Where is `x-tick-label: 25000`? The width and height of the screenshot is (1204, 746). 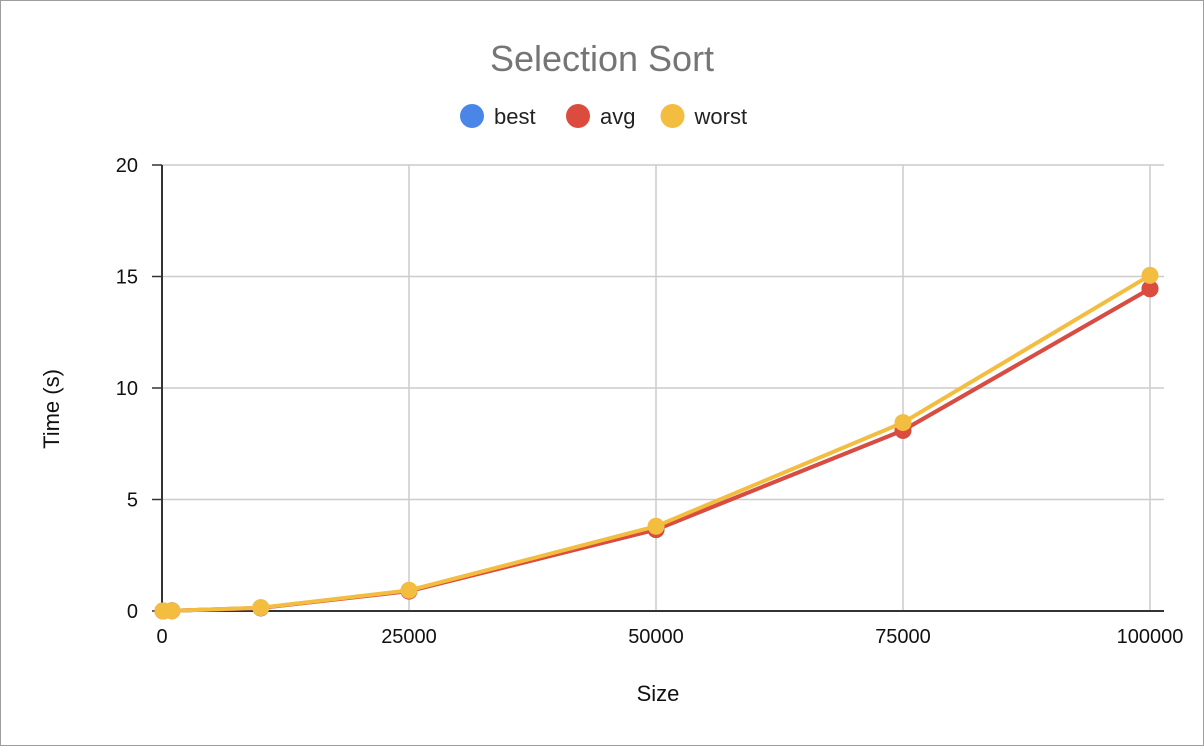 x-tick-label: 25000 is located at coordinates (409, 637).